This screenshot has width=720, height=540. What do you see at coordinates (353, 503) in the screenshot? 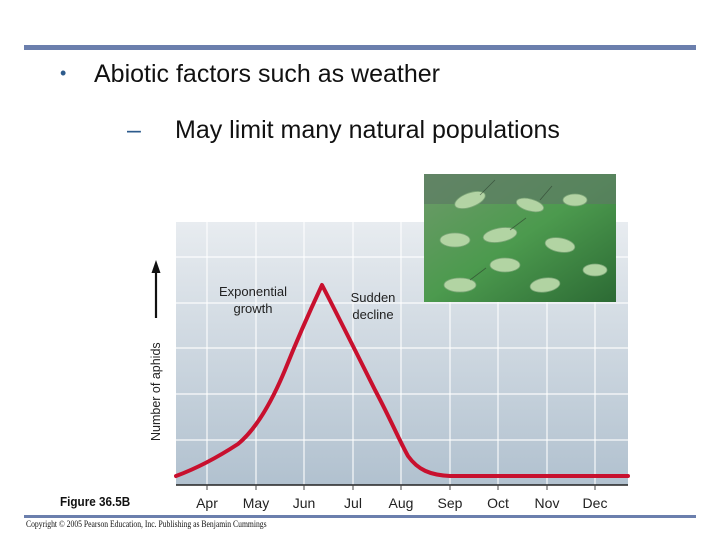
I see `x-tick-label: Jul` at bounding box center [353, 503].